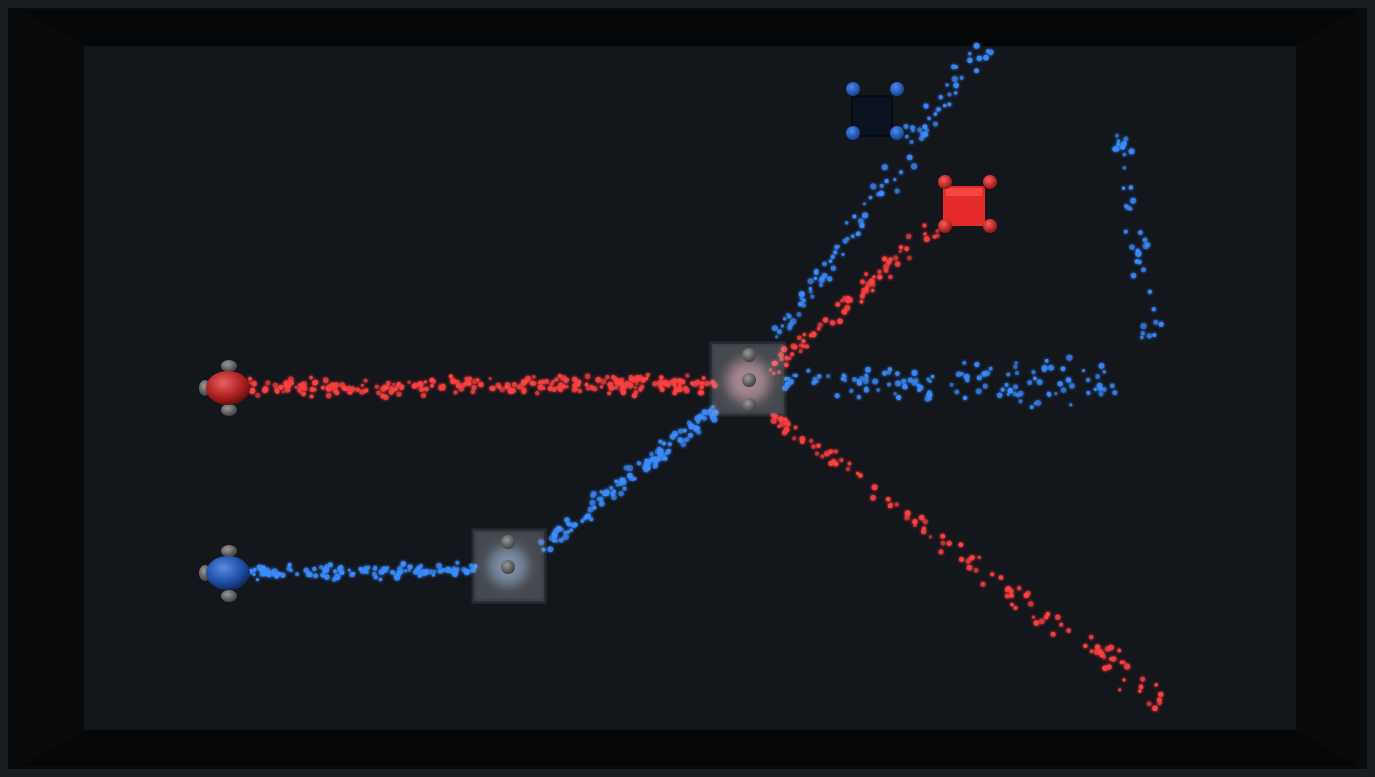 The height and width of the screenshot is (777, 1375). Describe the element at coordinates (482, 386) in the screenshot. I see `red-beam-main` at that location.